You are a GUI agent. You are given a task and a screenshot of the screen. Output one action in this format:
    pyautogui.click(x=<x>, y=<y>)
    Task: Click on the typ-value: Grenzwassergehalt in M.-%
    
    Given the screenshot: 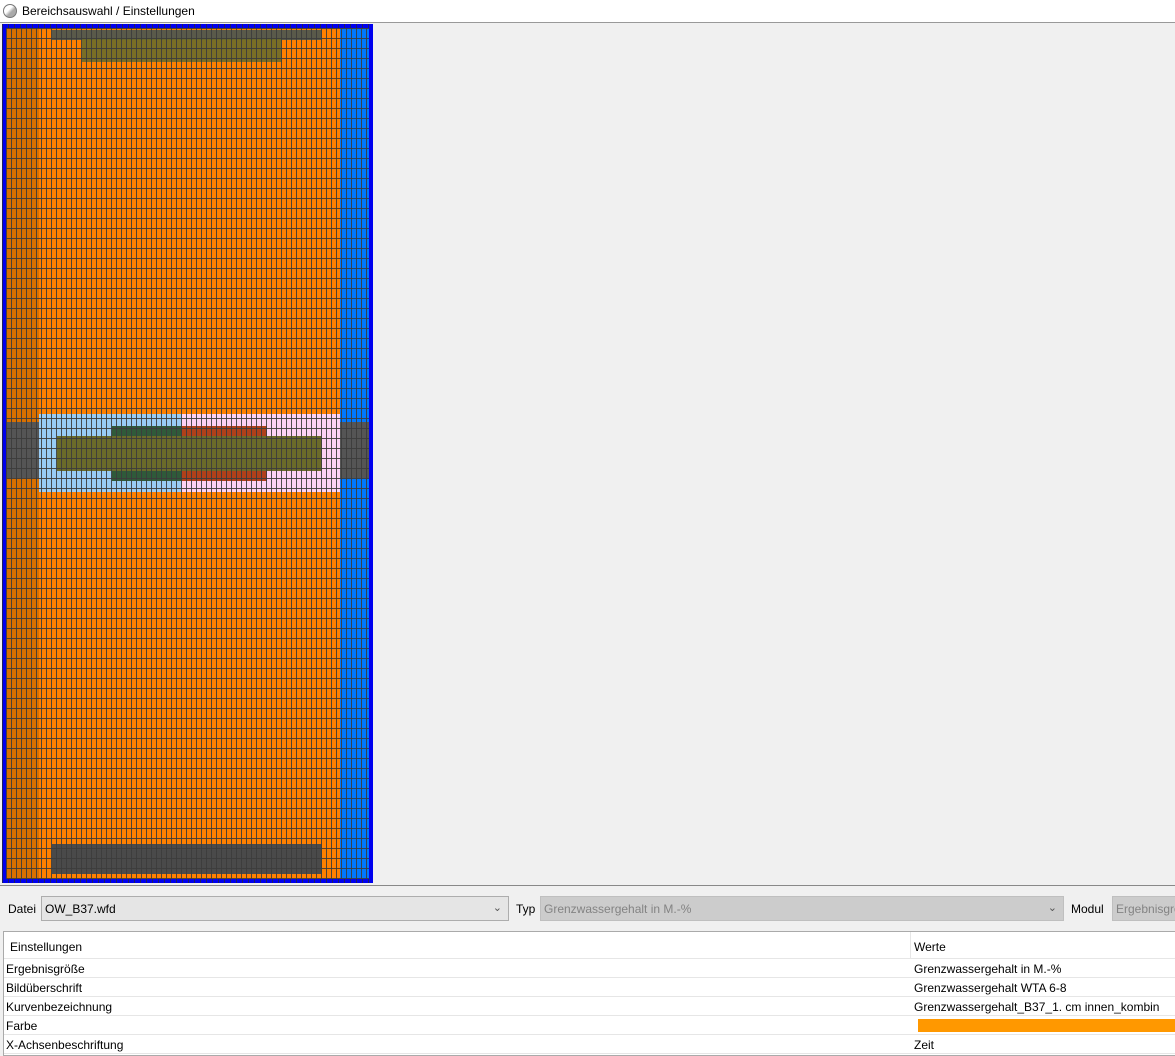 What is the action you would take?
    pyautogui.click(x=618, y=909)
    